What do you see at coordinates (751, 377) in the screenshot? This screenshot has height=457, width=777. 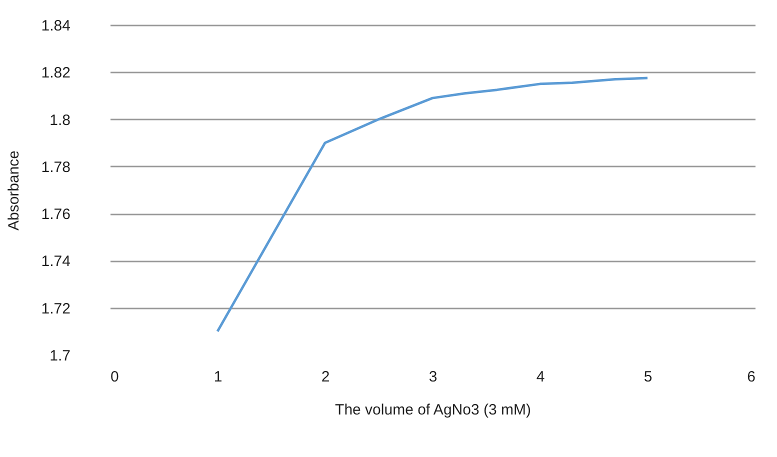 I see `x-tick-label: 6` at bounding box center [751, 377].